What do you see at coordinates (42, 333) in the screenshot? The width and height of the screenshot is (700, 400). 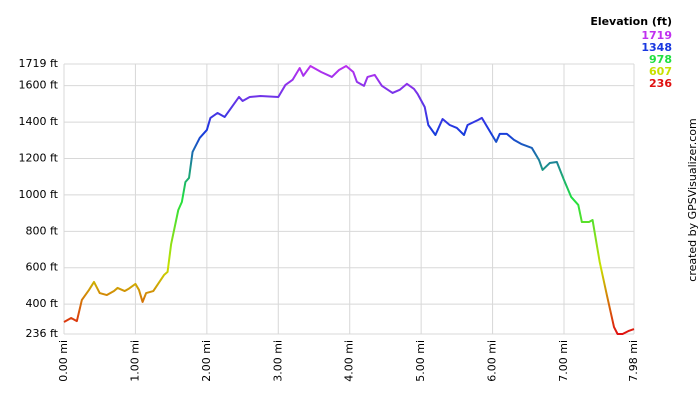 I see `y-tick-label: 236 ft` at bounding box center [42, 333].